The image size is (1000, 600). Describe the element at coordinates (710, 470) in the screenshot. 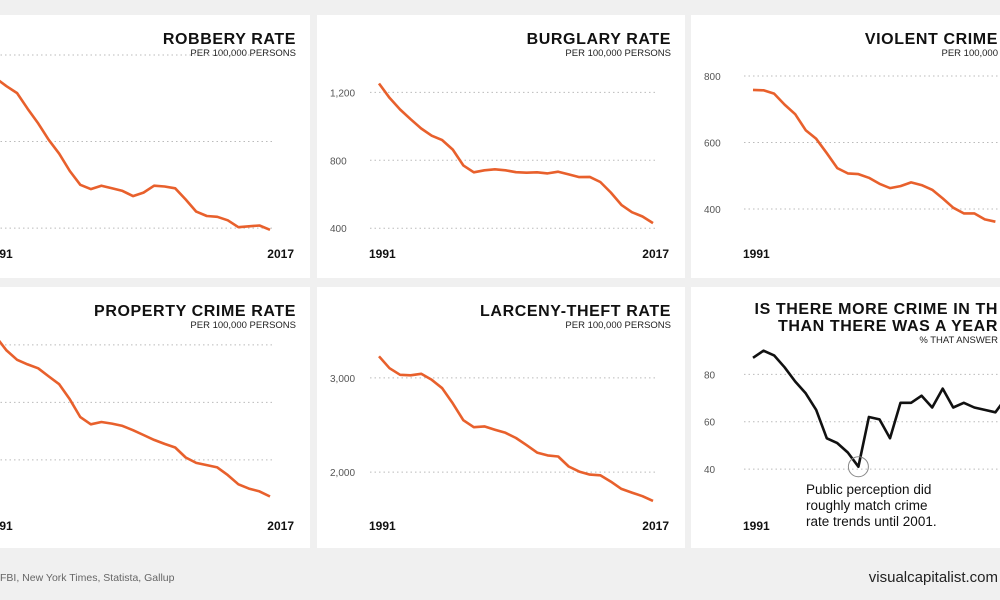

I see `y-tick-label: 40` at that location.